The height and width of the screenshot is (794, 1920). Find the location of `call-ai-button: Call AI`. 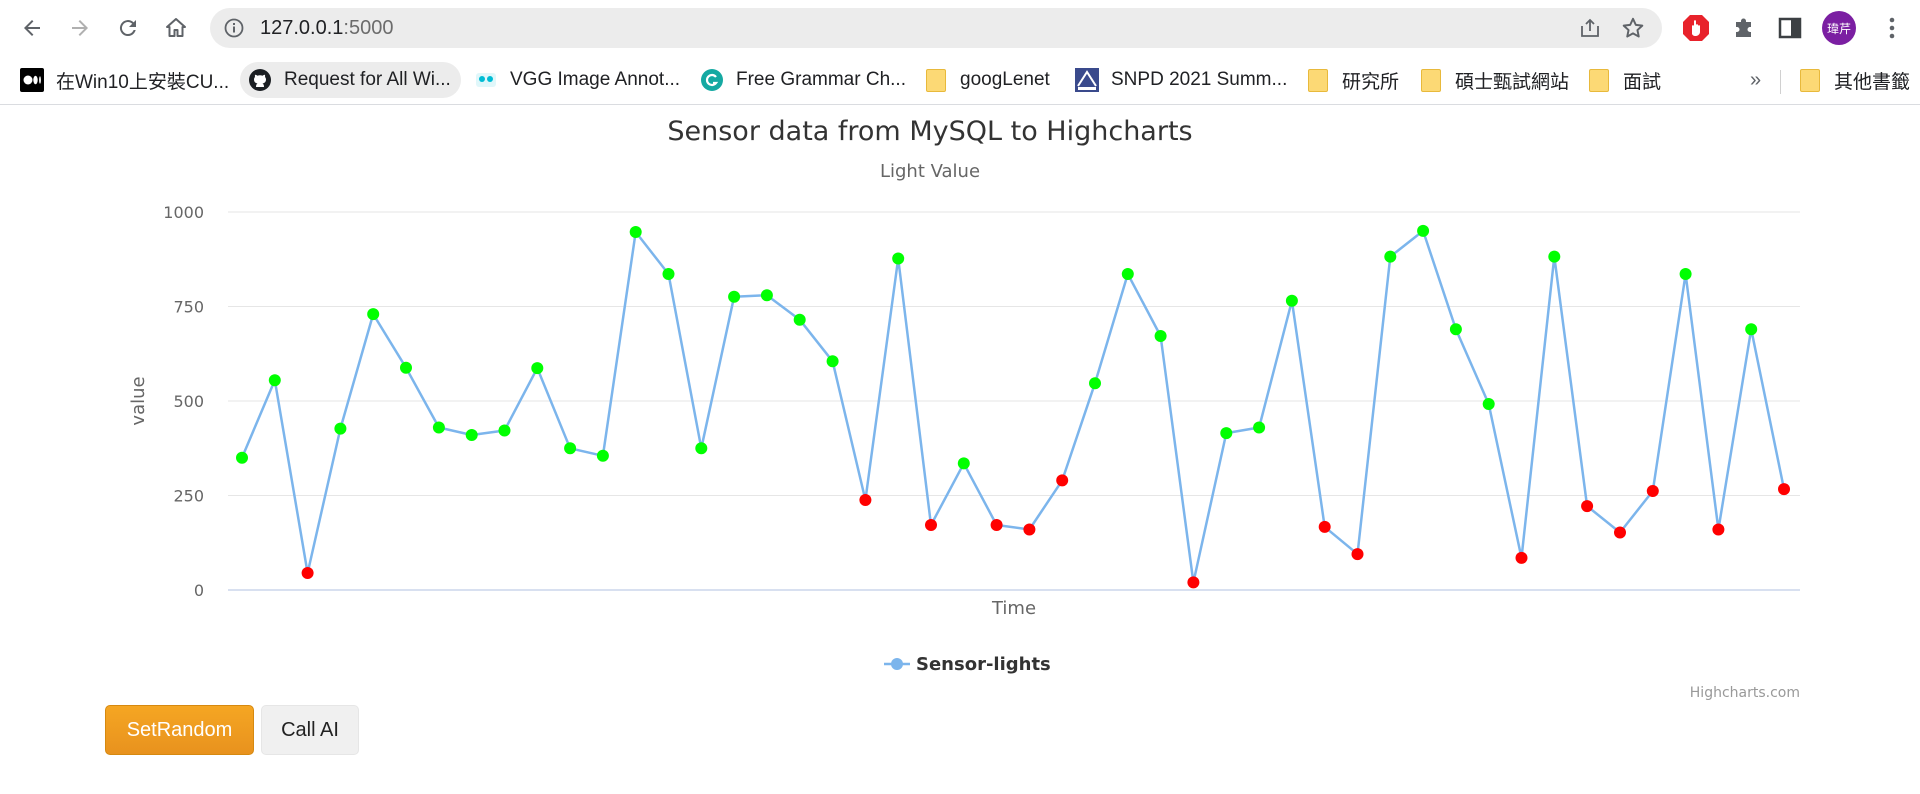

call-ai-button: Call AI is located at coordinates (310, 730).